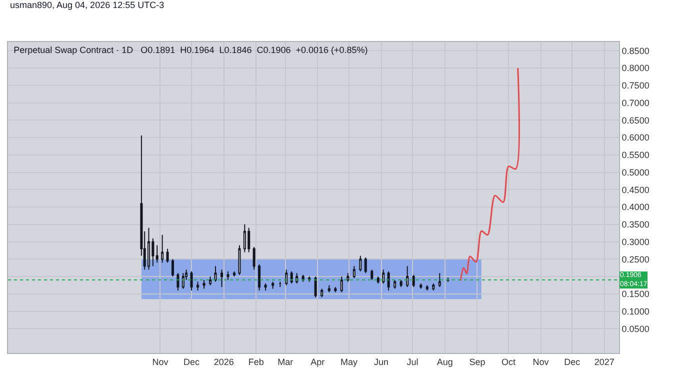  What do you see at coordinates (224, 361) in the screenshot?
I see `x-tick-label: 2026` at bounding box center [224, 361].